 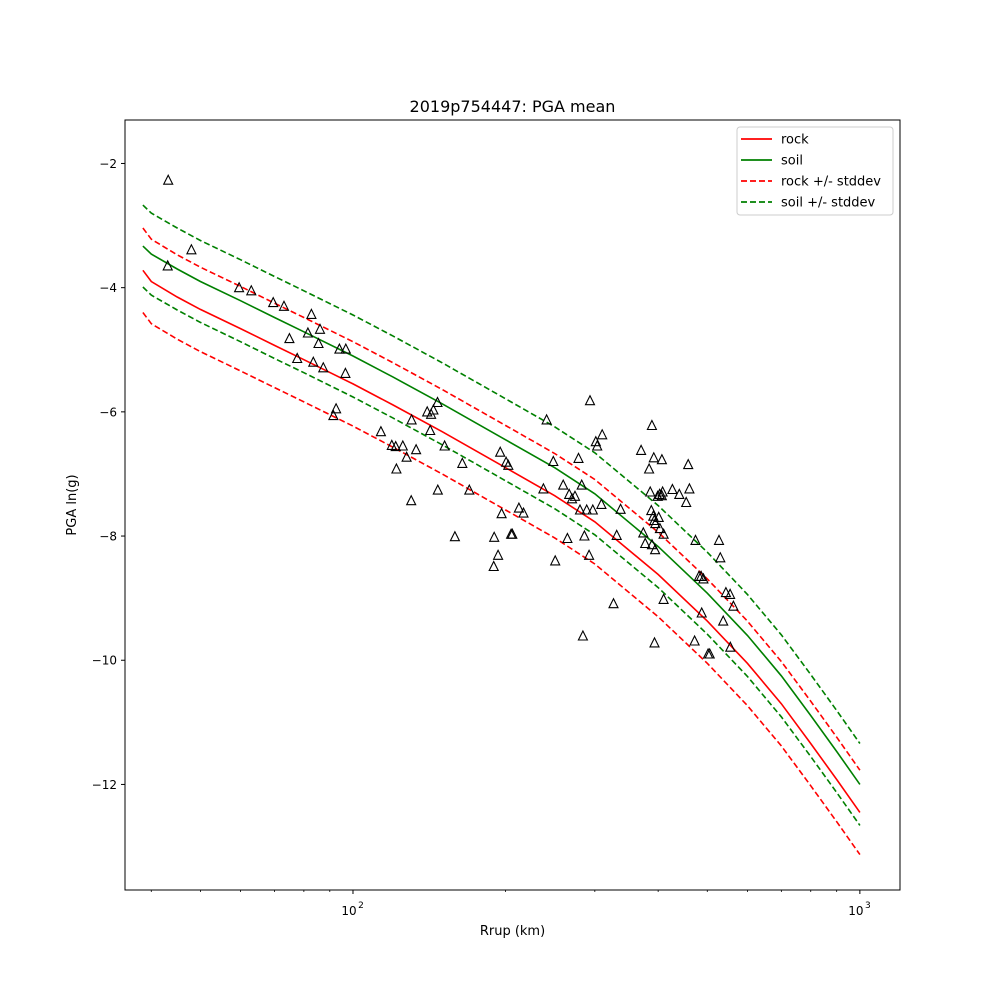 I want to click on y-tick-label: −8, so click(x=108, y=537).